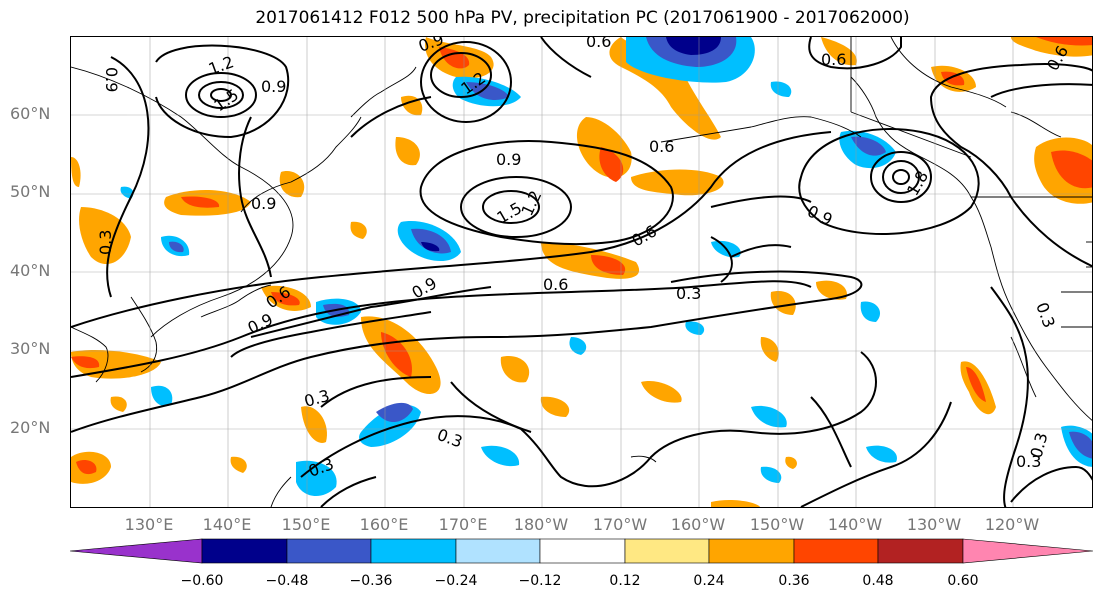  I want to click on lat-label-20n: 20°N, so click(30, 427).